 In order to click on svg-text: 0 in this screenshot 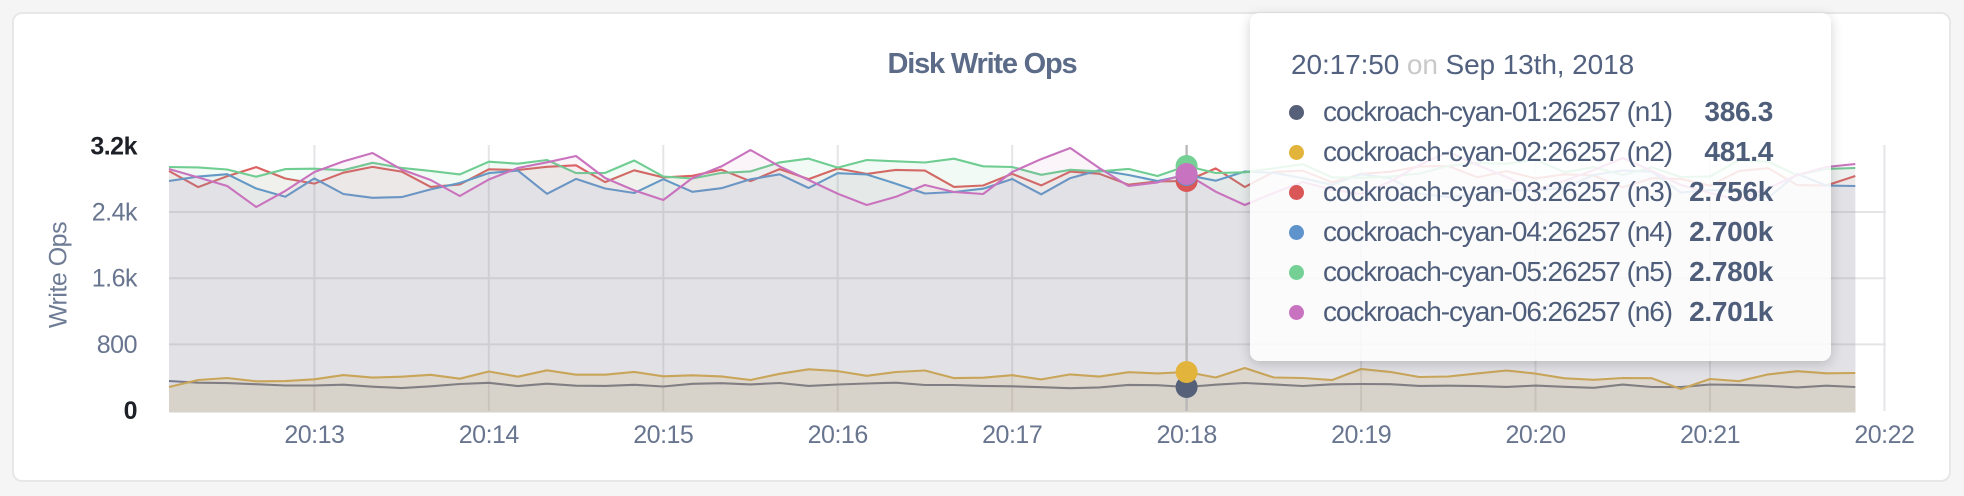, I will do `click(130, 411)`.